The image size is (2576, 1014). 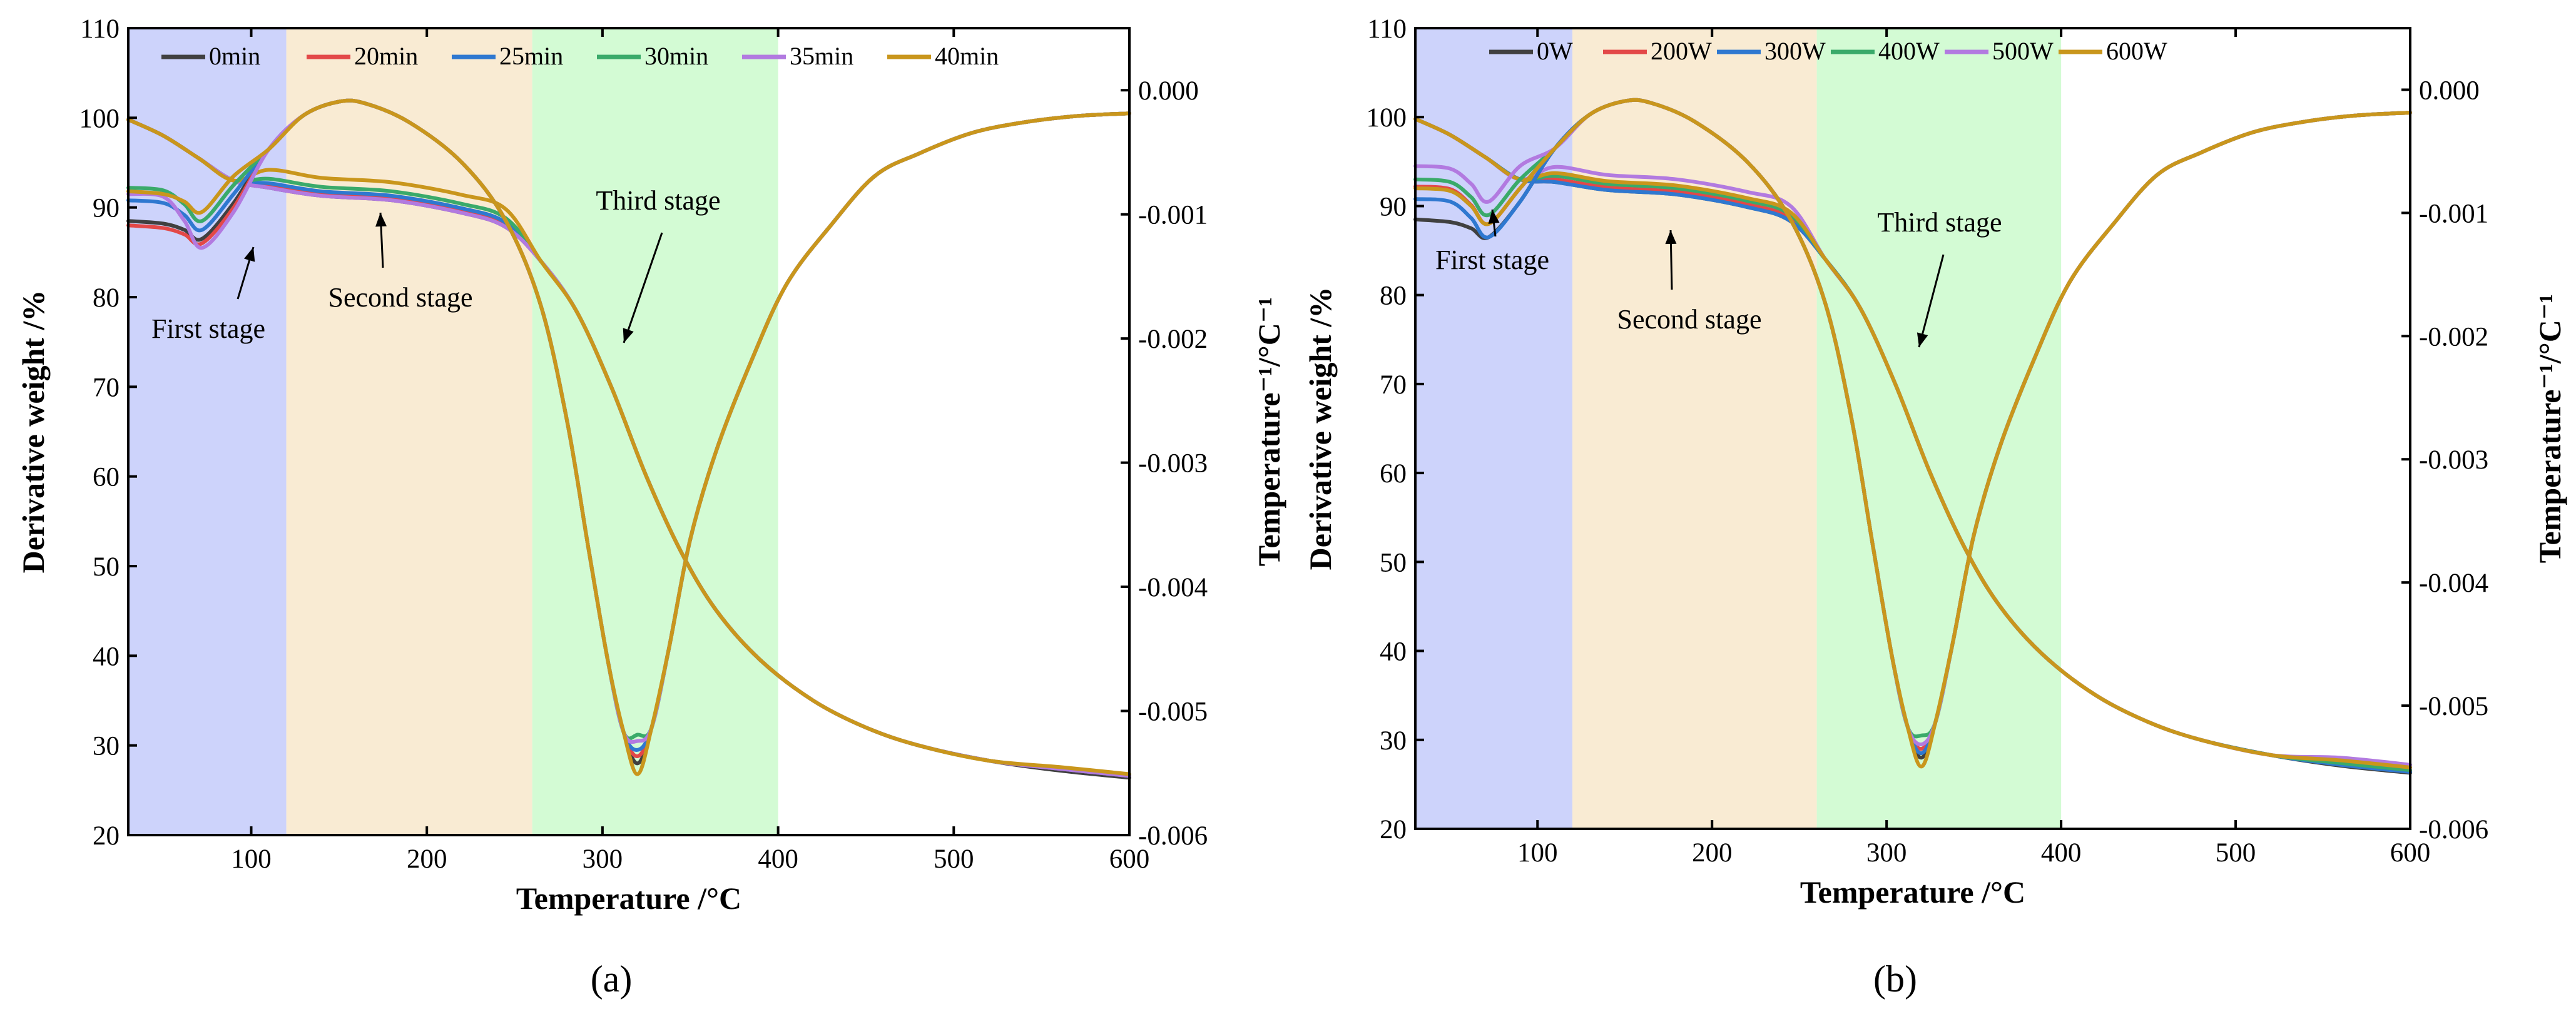 I want to click on legend-label-30min: 30min, so click(x=676, y=56).